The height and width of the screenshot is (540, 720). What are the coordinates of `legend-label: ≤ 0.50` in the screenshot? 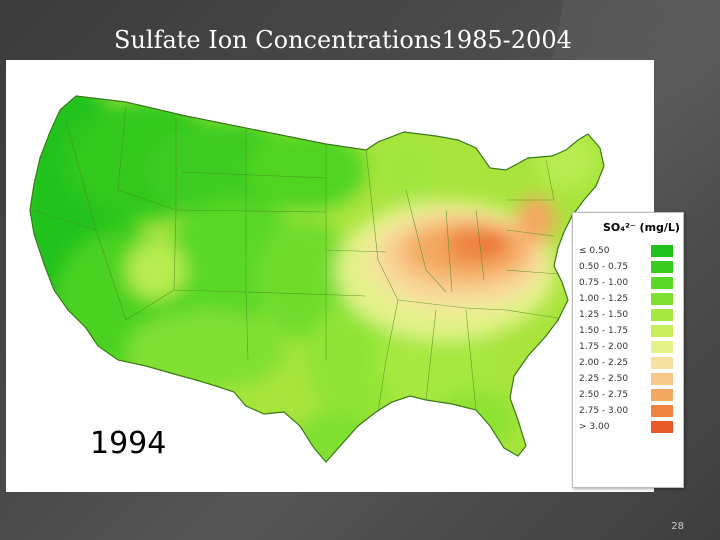 It's located at (594, 251).